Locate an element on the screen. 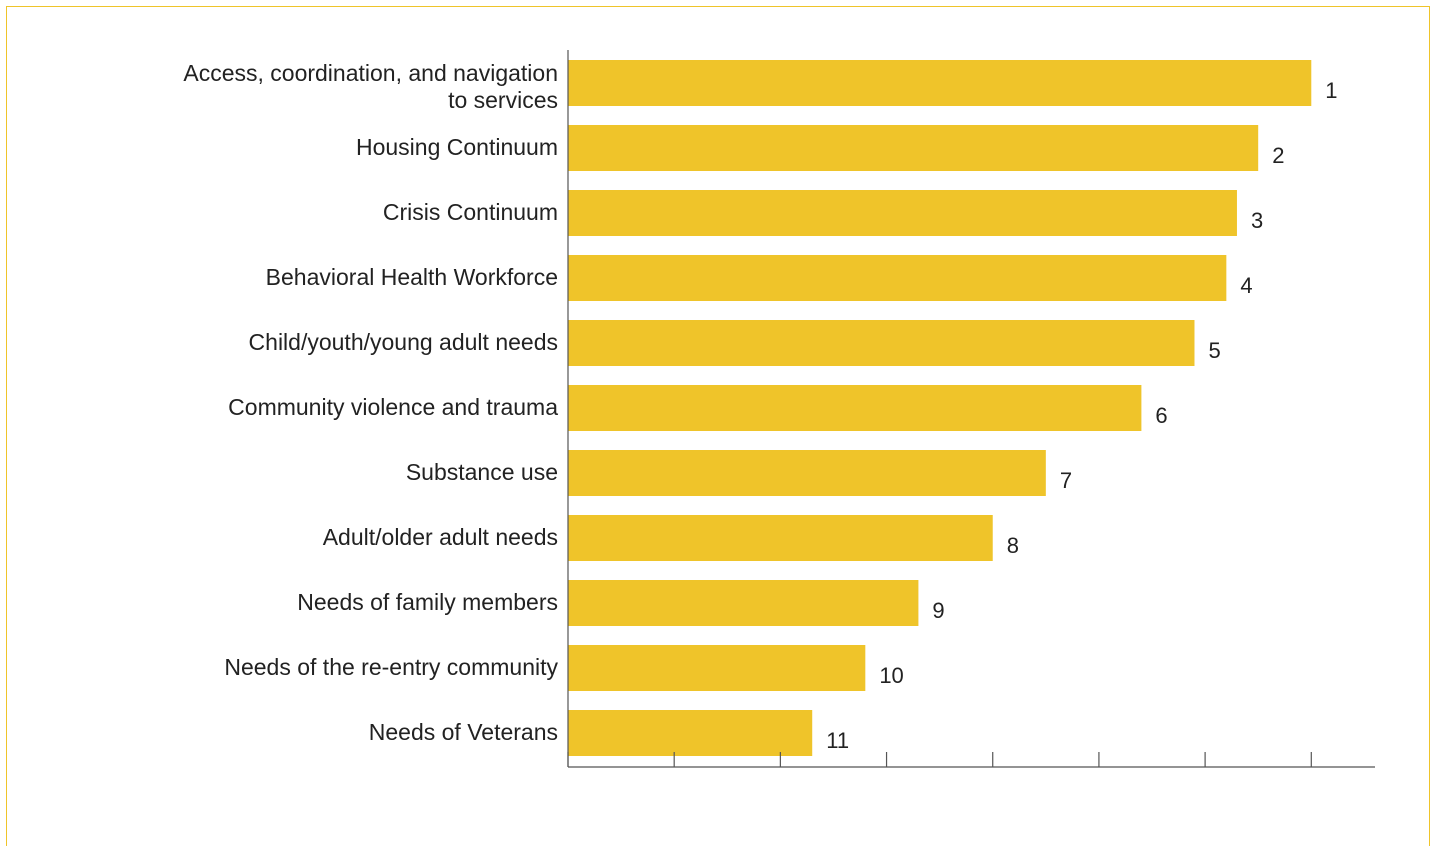 Image resolution: width=1432 pixels, height=846 pixels. category-label-8: Adult/older adult needs is located at coordinates (440, 537).